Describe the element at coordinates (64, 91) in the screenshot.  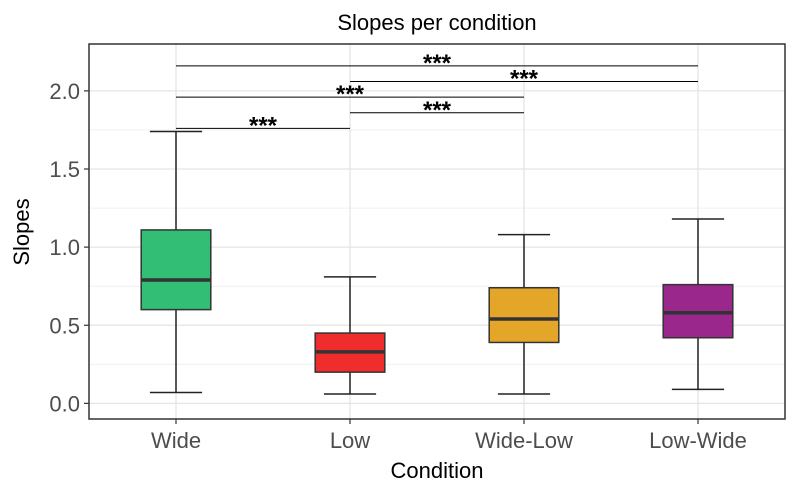
I see `y-tick-label: 2.0` at that location.